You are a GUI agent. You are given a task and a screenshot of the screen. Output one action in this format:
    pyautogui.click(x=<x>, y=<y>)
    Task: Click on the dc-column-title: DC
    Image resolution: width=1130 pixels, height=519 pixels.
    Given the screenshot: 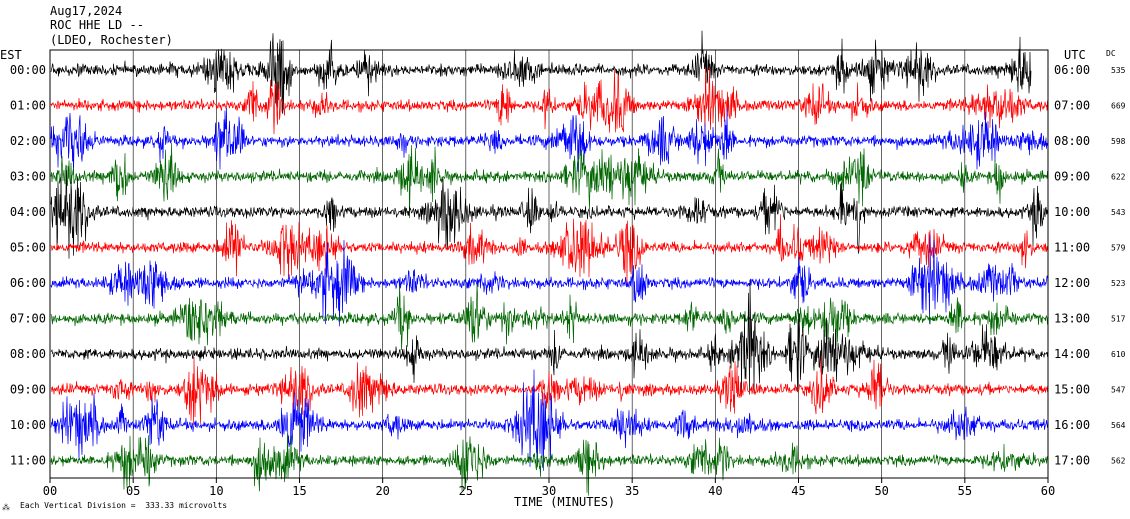 What is the action you would take?
    pyautogui.click(x=1111, y=53)
    